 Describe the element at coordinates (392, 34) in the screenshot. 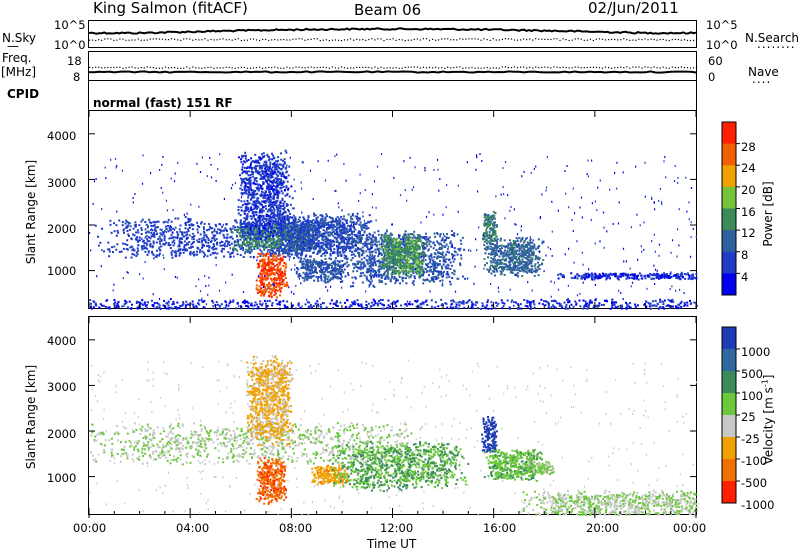

I see `nsky-panel-frame` at that location.